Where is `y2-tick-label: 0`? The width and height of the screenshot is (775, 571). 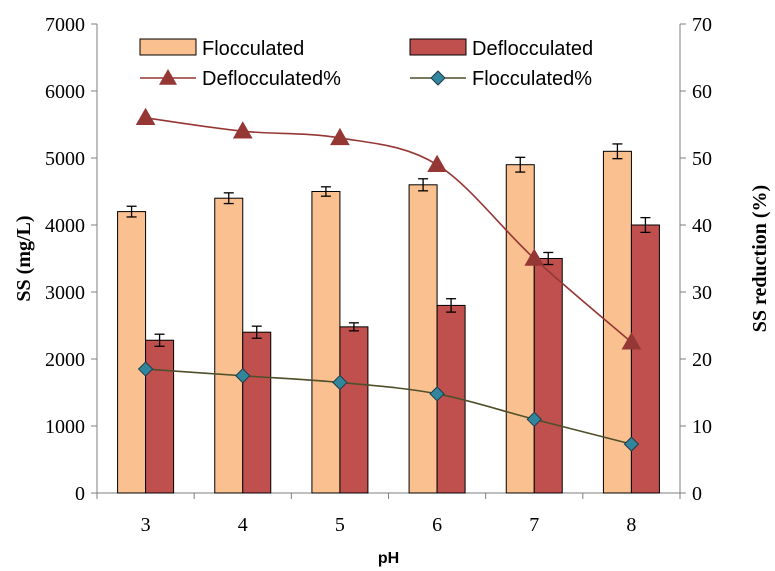
y2-tick-label: 0 is located at coordinates (697, 494).